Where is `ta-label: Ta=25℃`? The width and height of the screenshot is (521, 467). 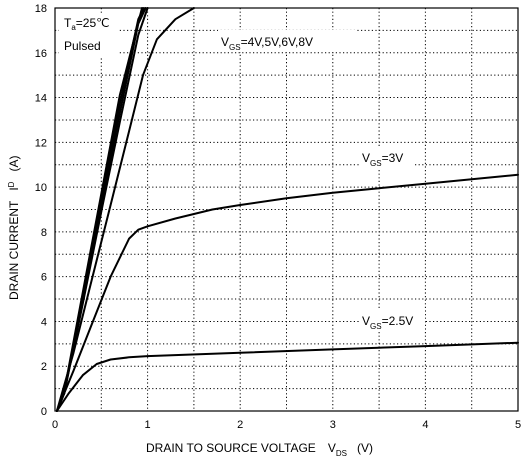 ta-label: Ta=25℃ is located at coordinates (87, 24).